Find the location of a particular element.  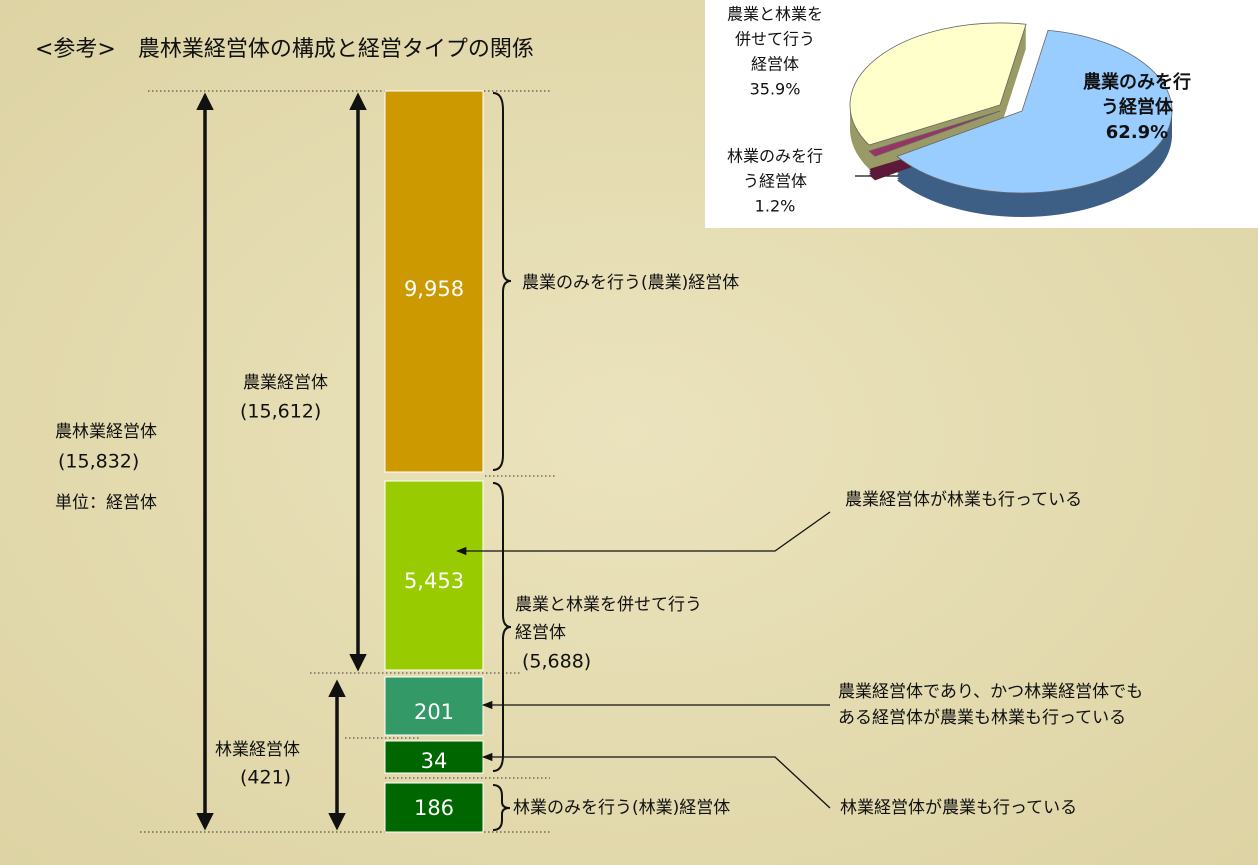

pie-label: 経営体 is located at coordinates (775, 64).